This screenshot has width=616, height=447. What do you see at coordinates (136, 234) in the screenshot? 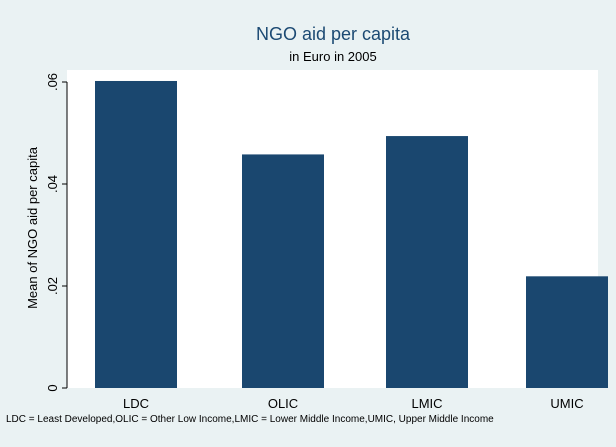
I see `bar-ldc` at bounding box center [136, 234].